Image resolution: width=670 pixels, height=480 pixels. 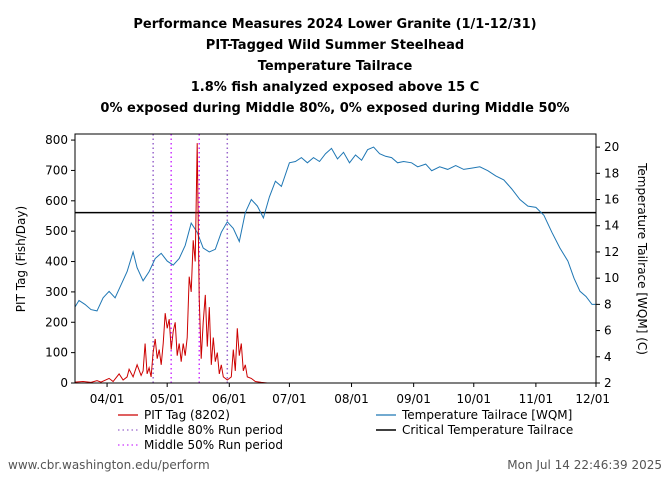 What do you see at coordinates (187, 415) in the screenshot?
I see `legend-pit-tag-label: PIT Tag (8202)` at bounding box center [187, 415].